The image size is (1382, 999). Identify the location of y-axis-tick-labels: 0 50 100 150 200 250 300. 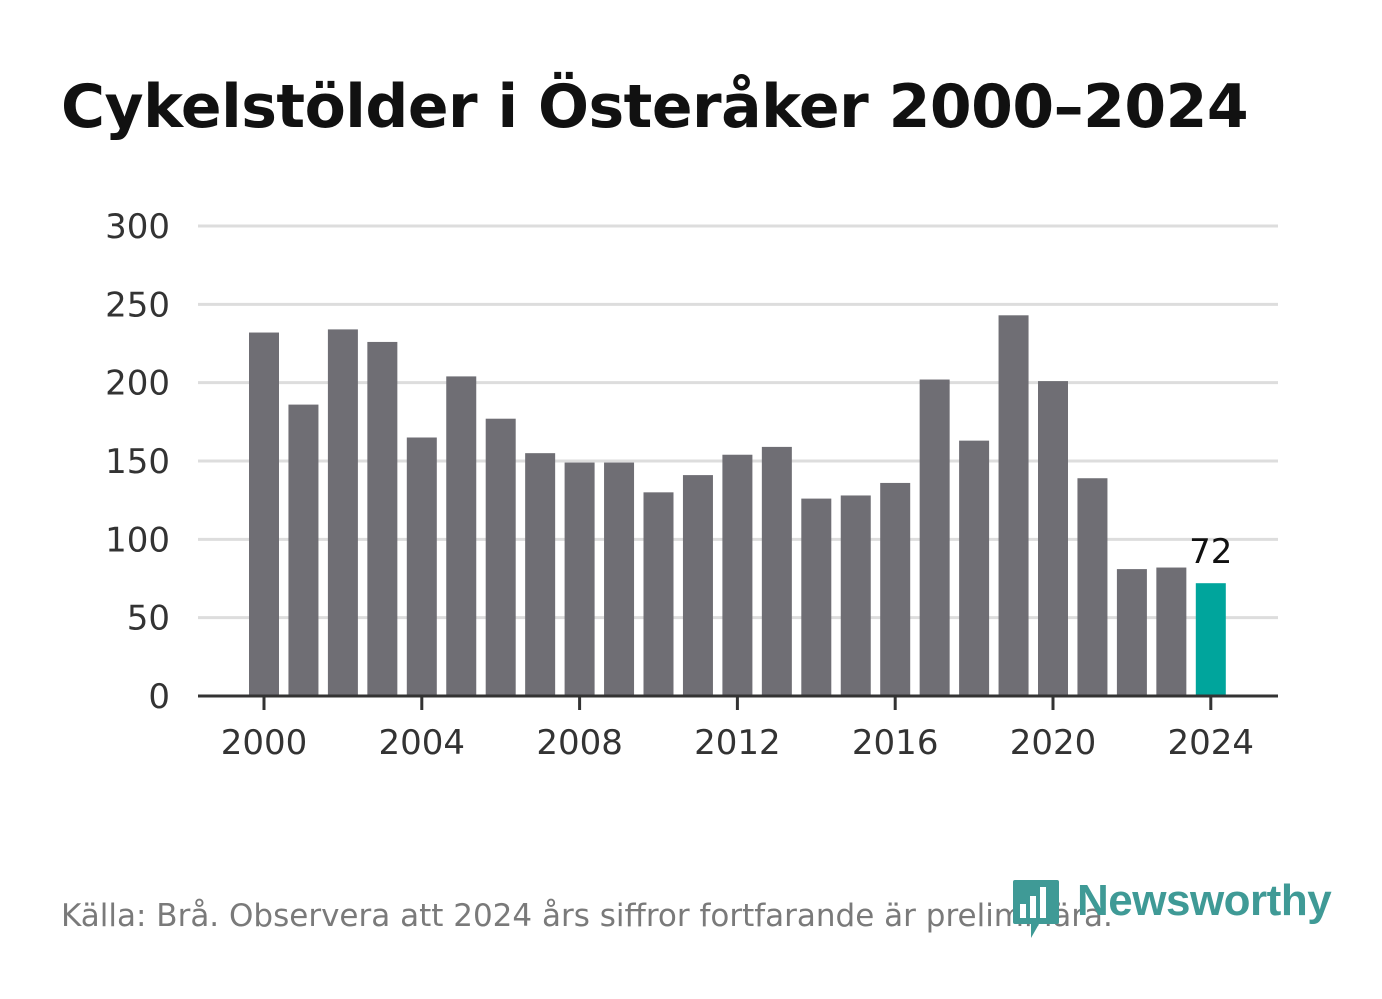
(137, 462).